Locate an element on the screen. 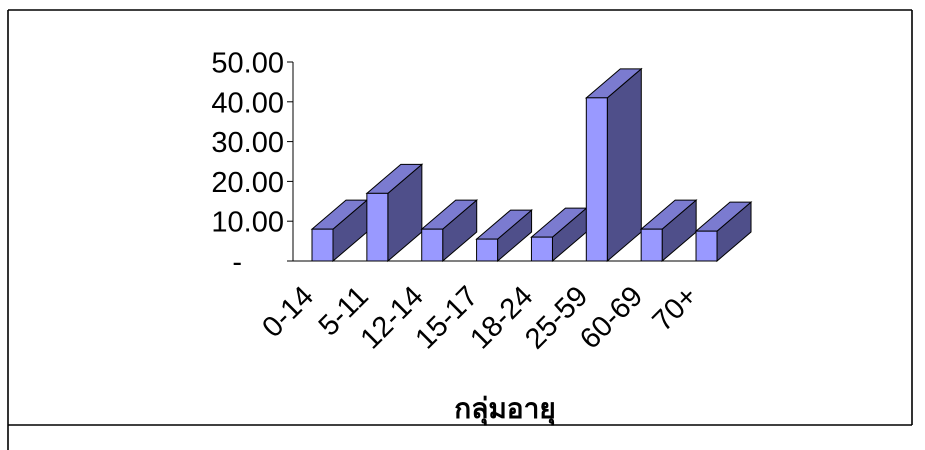 This screenshot has height=450, width=925. x-tick-label: 70+ is located at coordinates (675, 308).